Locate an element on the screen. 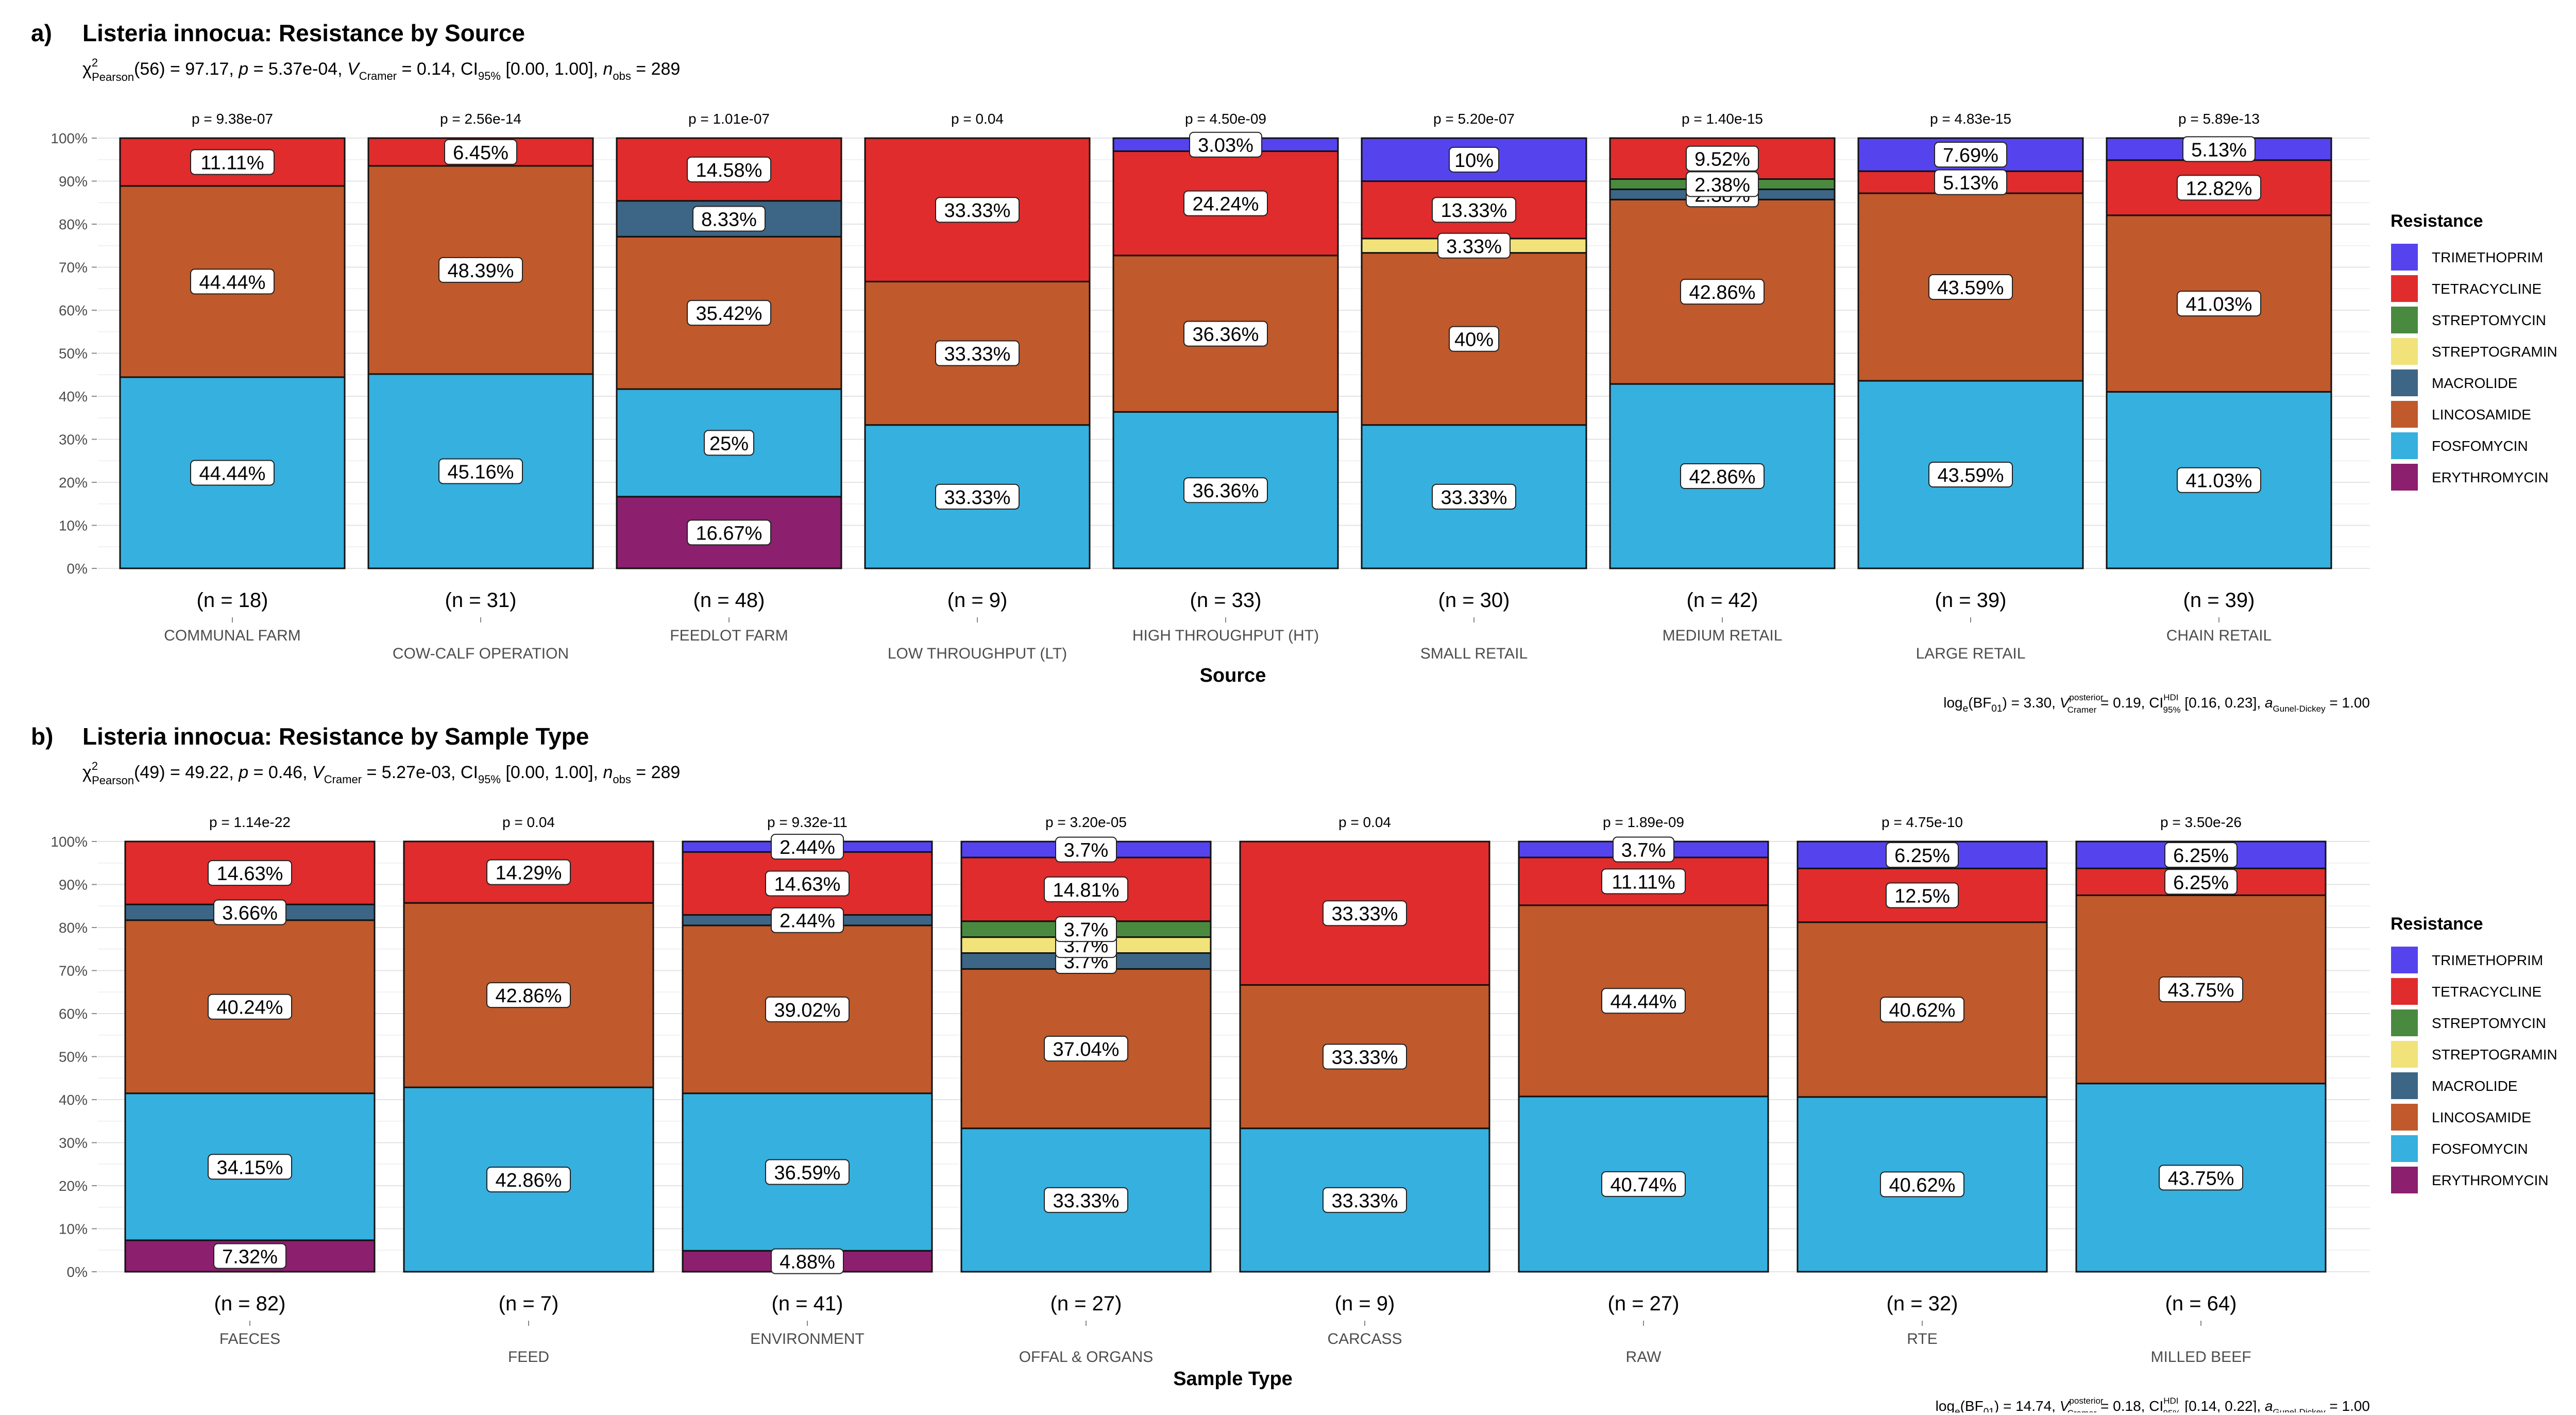  n-label: (n = 18) is located at coordinates (232, 600).